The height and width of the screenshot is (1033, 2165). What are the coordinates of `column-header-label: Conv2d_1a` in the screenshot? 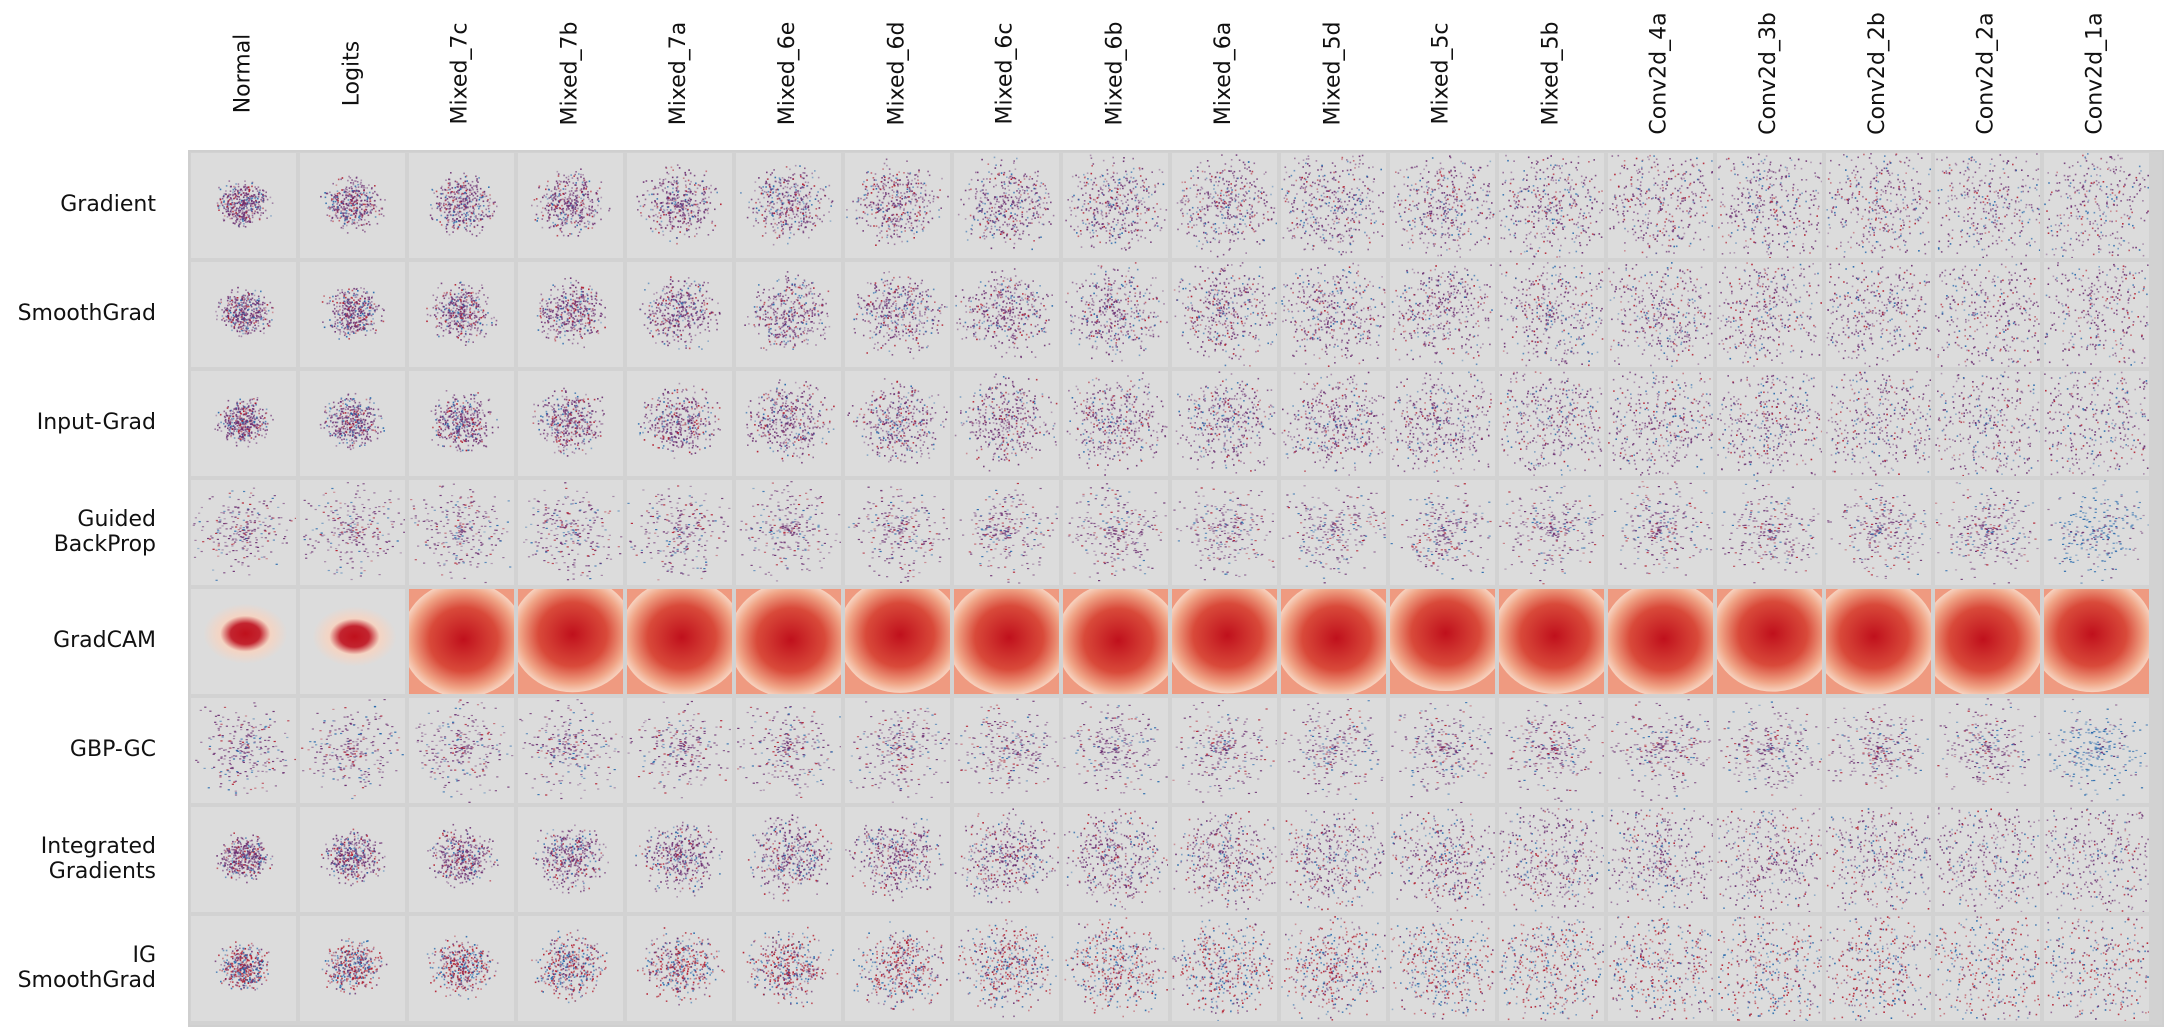 It's located at (2095, 73).